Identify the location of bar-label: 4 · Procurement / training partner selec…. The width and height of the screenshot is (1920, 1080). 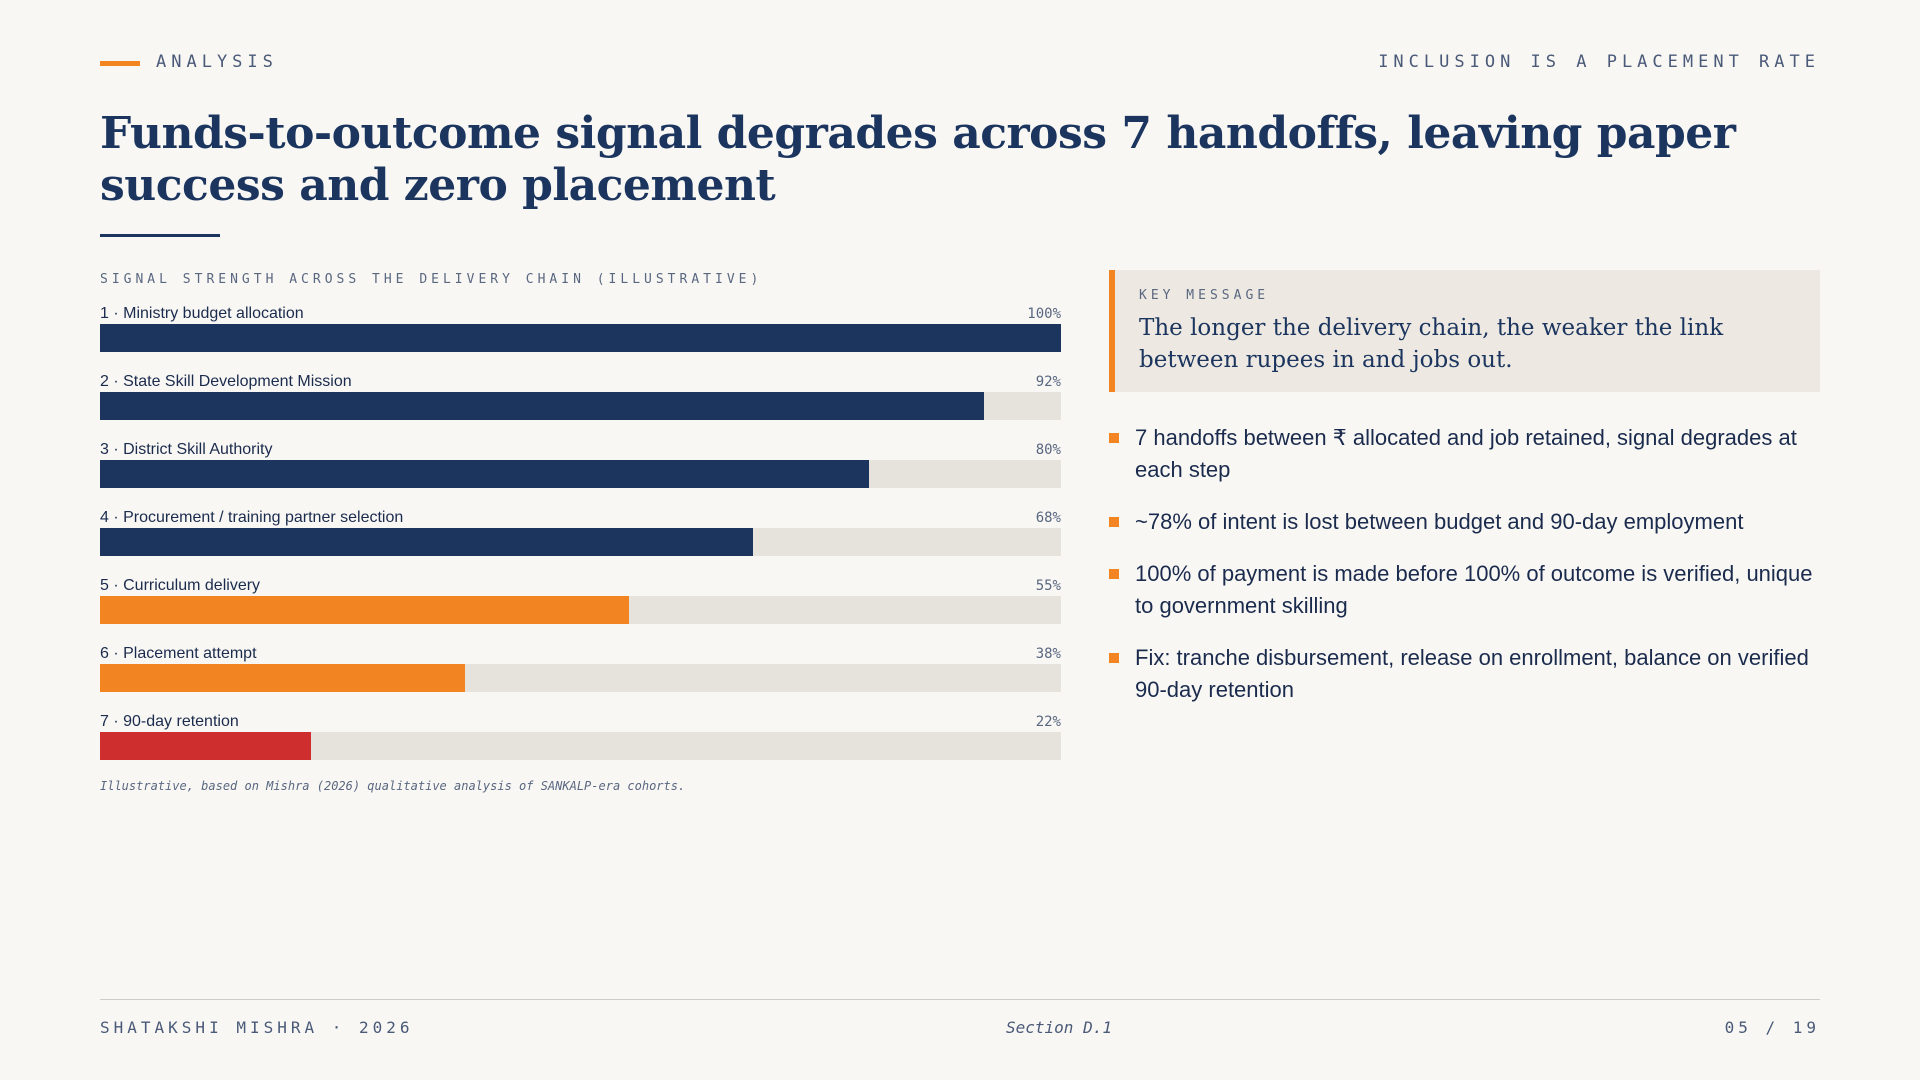
(252, 517).